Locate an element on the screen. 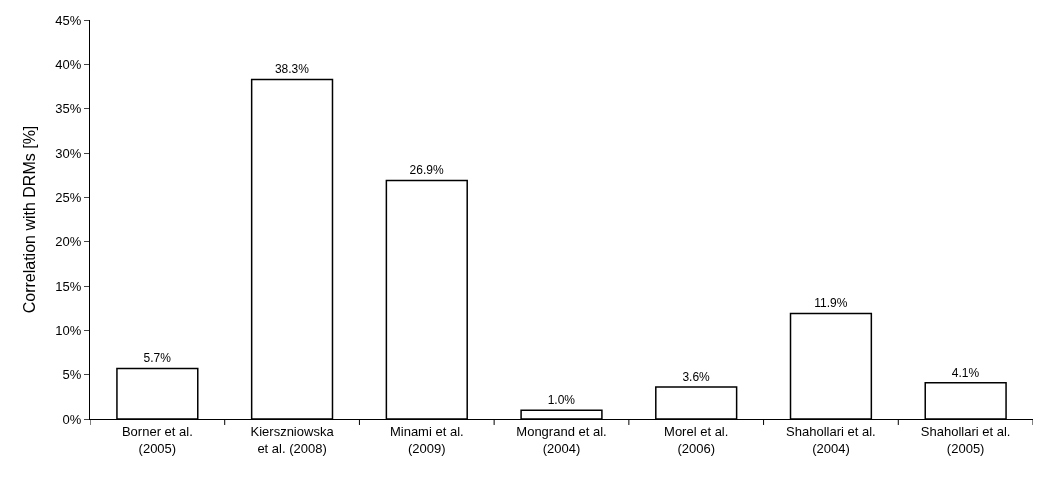  x-tick-label: Shahollari et al. (2004) is located at coordinates (831, 439).